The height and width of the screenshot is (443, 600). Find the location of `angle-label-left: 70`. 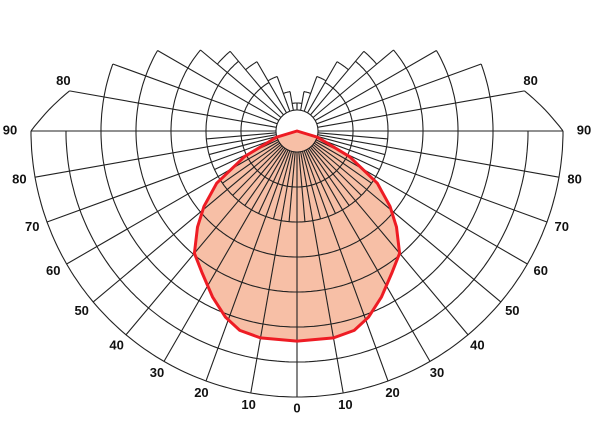

angle-label-left: 70 is located at coordinates (32, 226).